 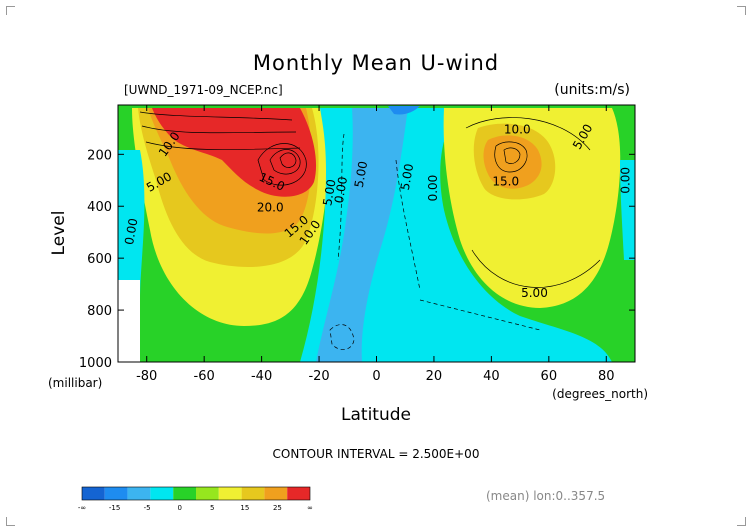 I want to click on tropical-easterly-blue-band, so click(x=362, y=235).